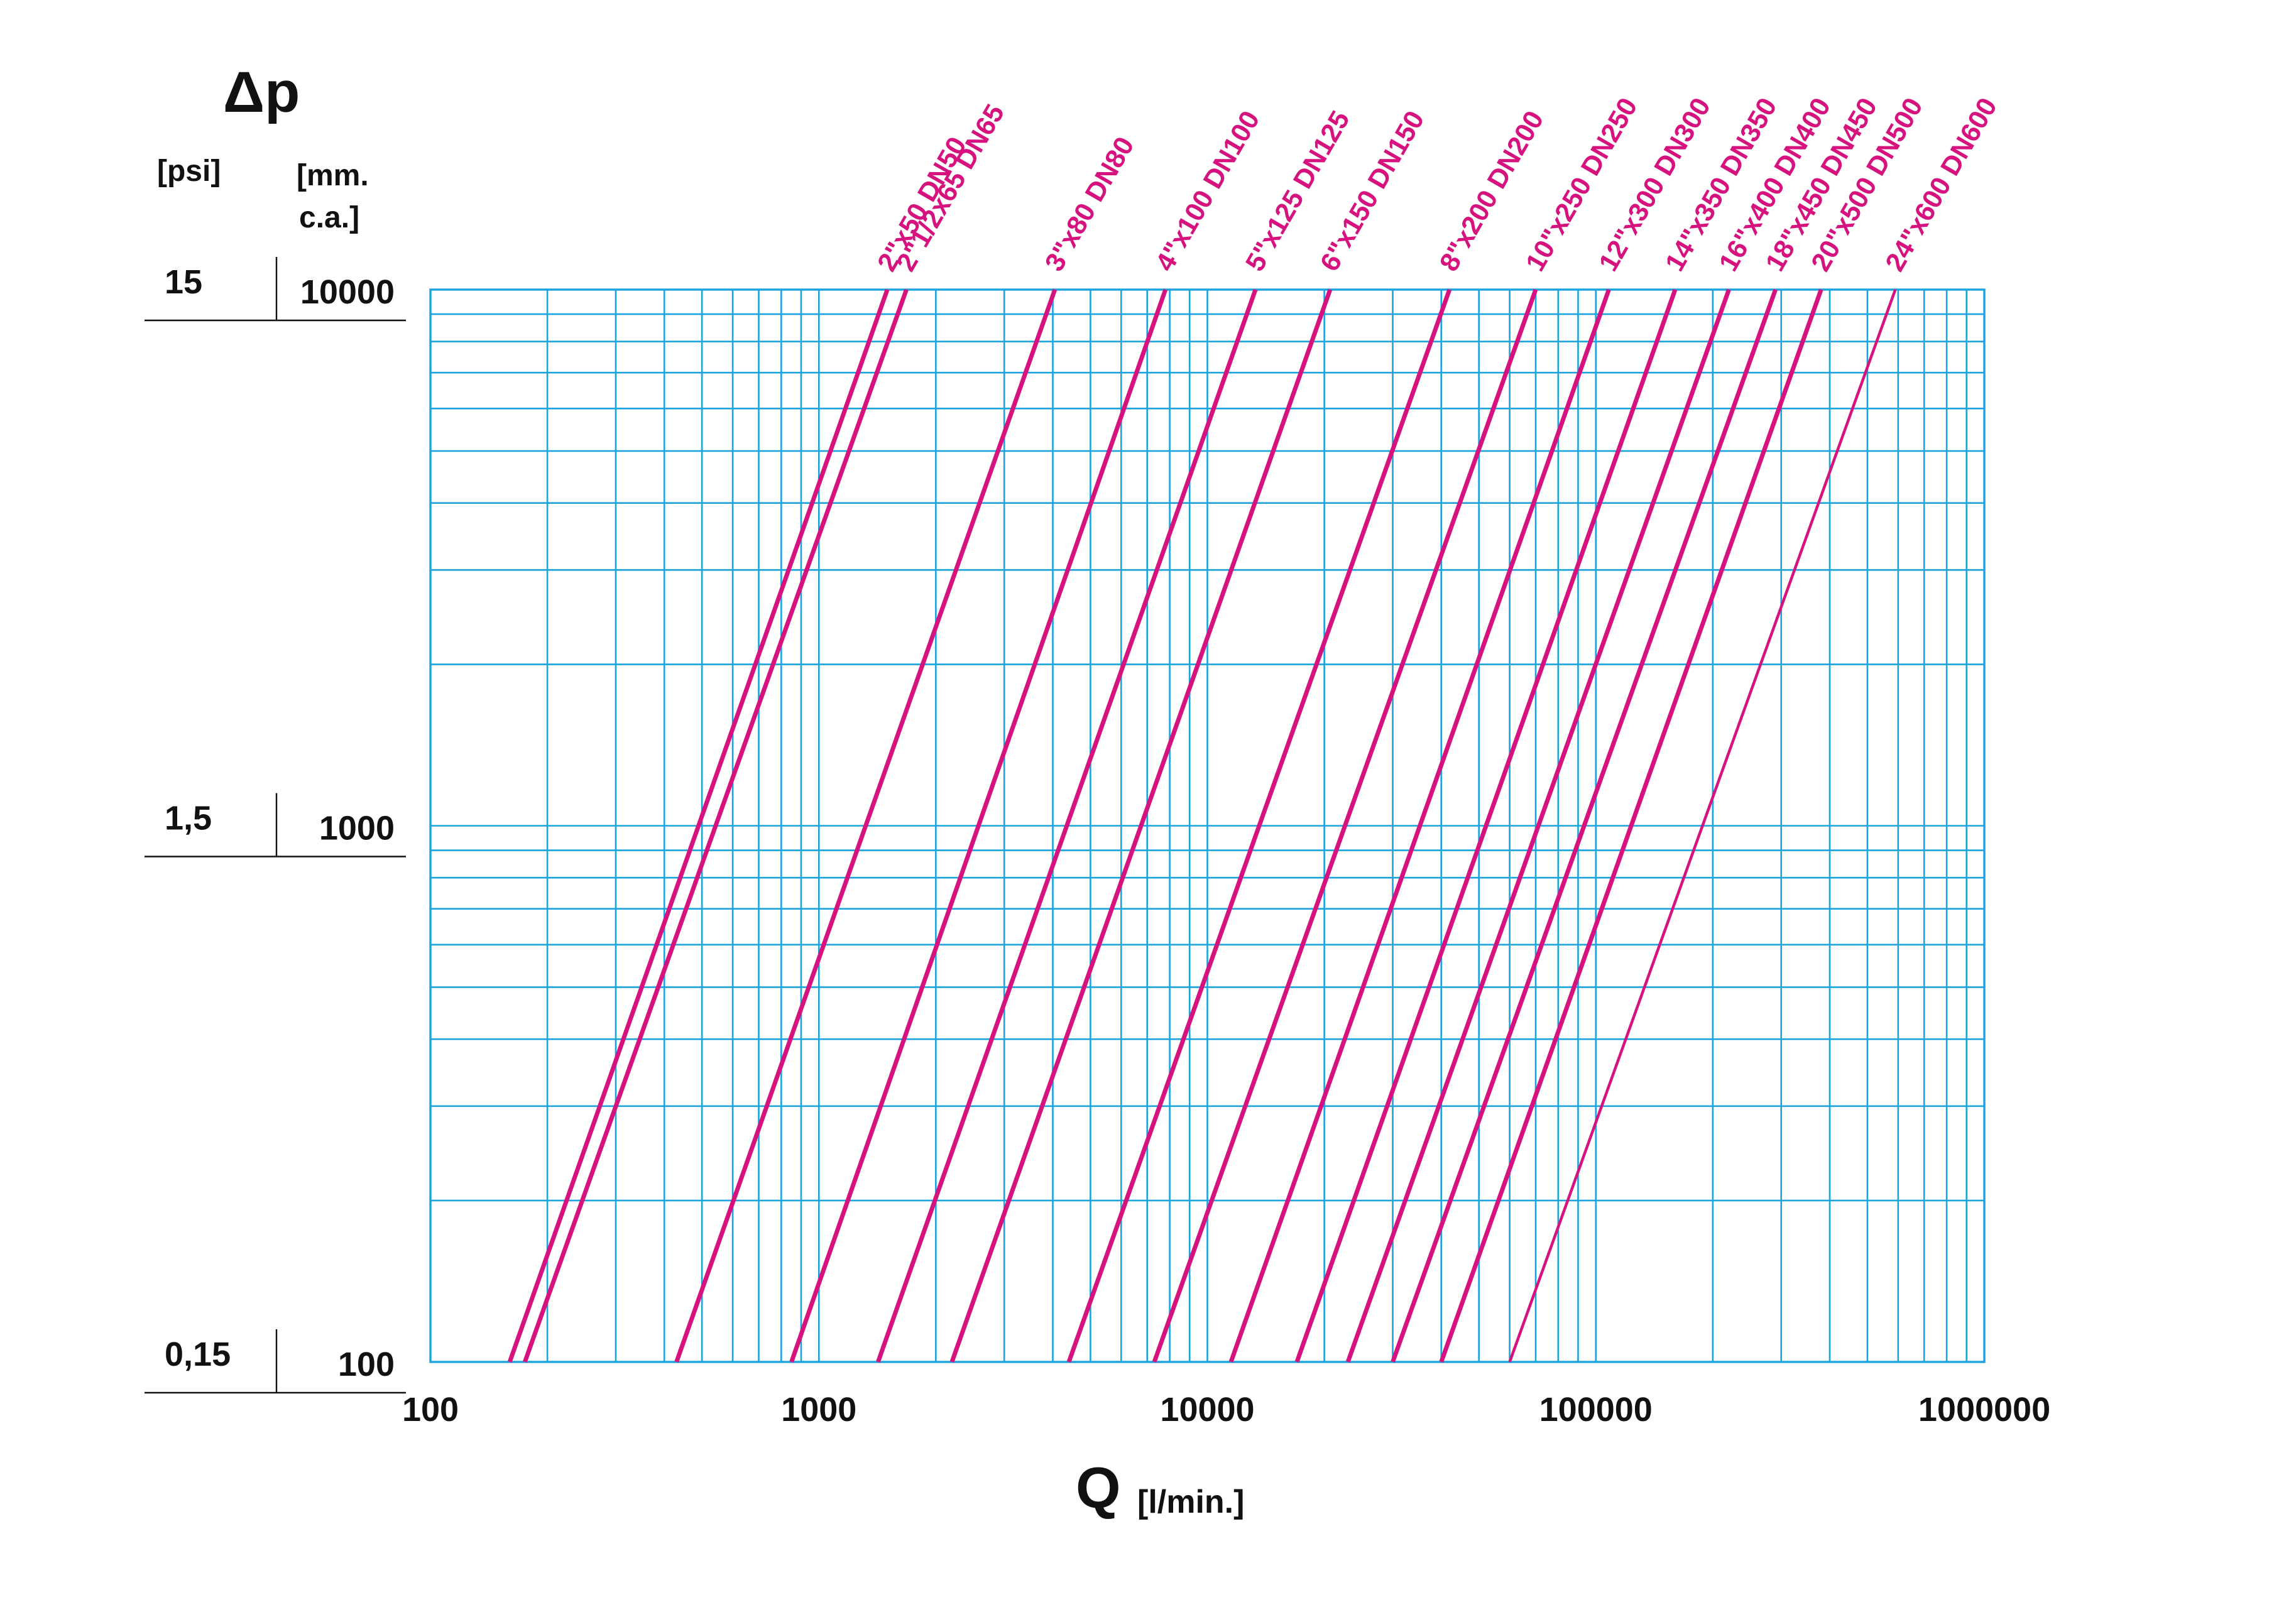 The width and height of the screenshot is (2296, 1622). Describe the element at coordinates (261, 92) in the screenshot. I see `y-axis-title: Δp` at that location.